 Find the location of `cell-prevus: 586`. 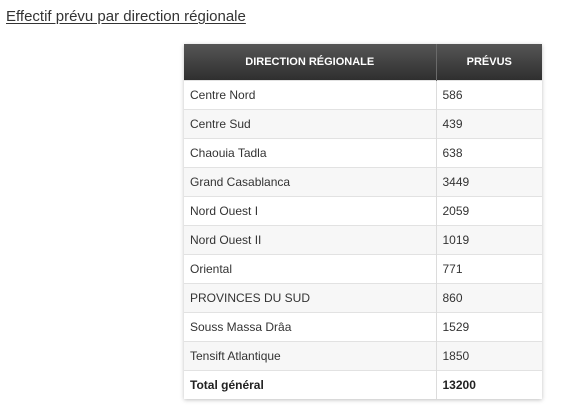

cell-prevus: 586 is located at coordinates (489, 95).